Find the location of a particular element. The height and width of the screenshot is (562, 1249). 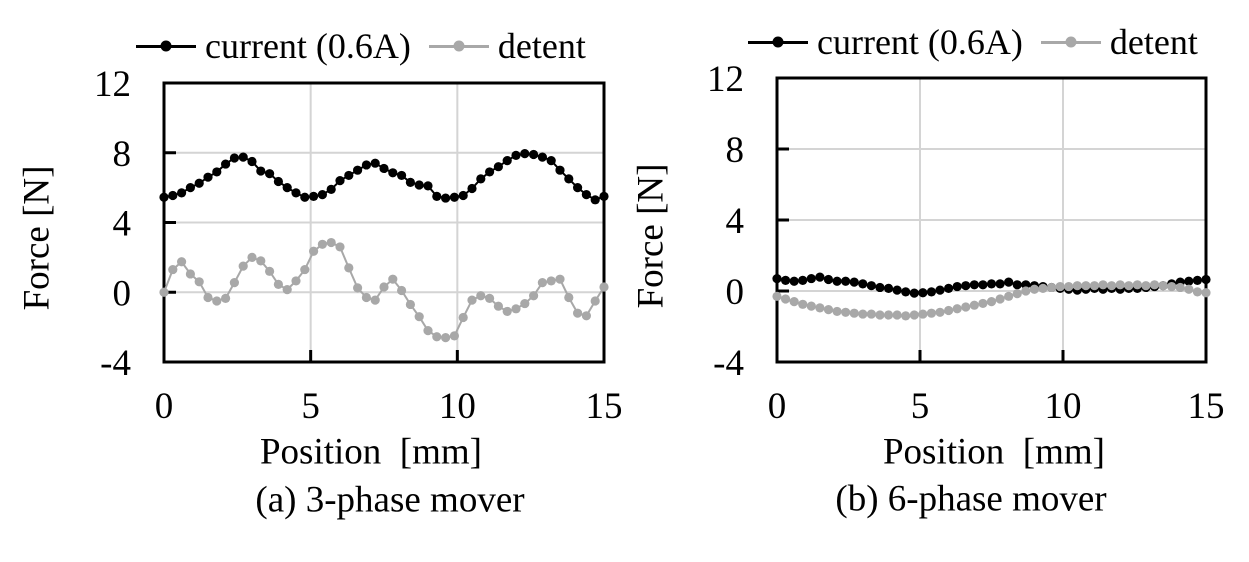

caption-chart-a: (a) 3-phase mover is located at coordinates (390, 500).